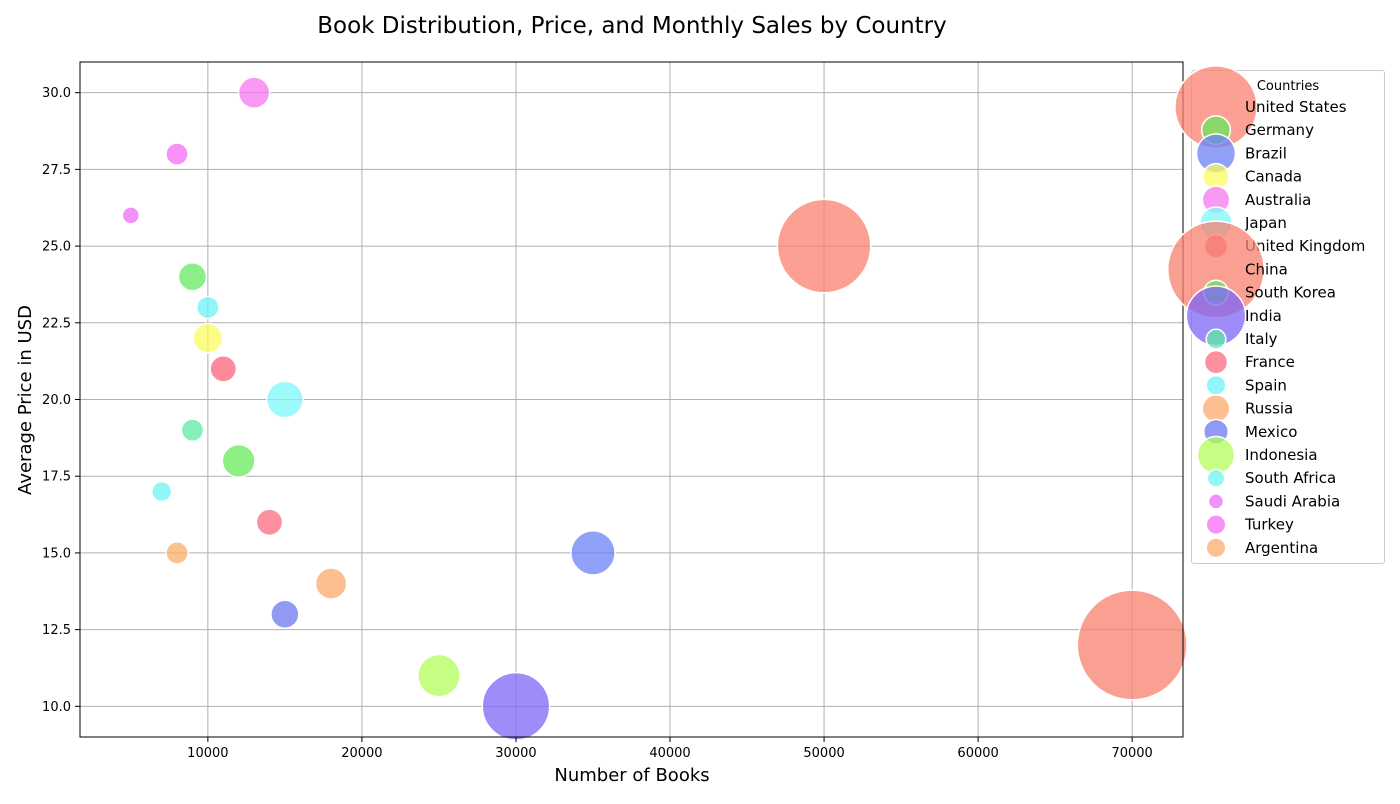 The width and height of the screenshot is (1400, 804). What do you see at coordinates (223, 368) in the screenshot?
I see `bubble-united-kingdom` at bounding box center [223, 368].